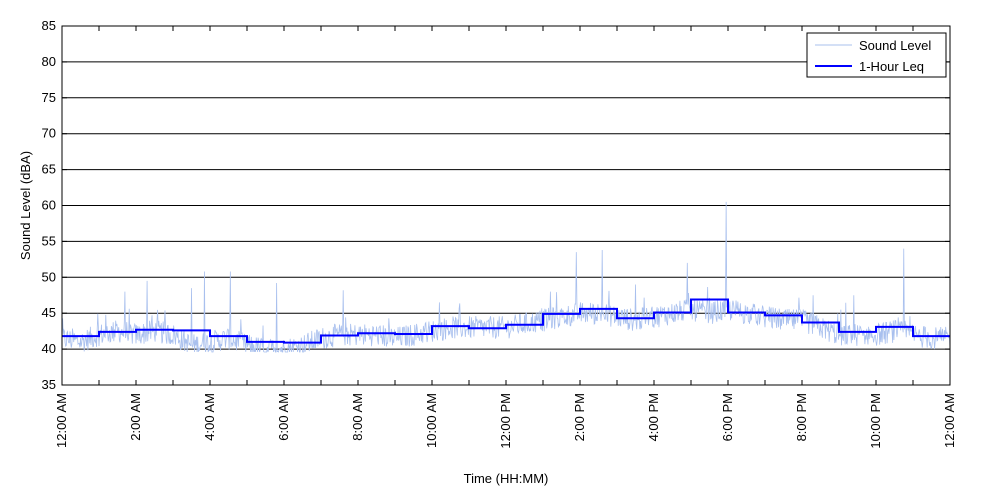 The width and height of the screenshot is (1000, 500). Describe the element at coordinates (49, 205) in the screenshot. I see `y-tick-label: 60` at that location.